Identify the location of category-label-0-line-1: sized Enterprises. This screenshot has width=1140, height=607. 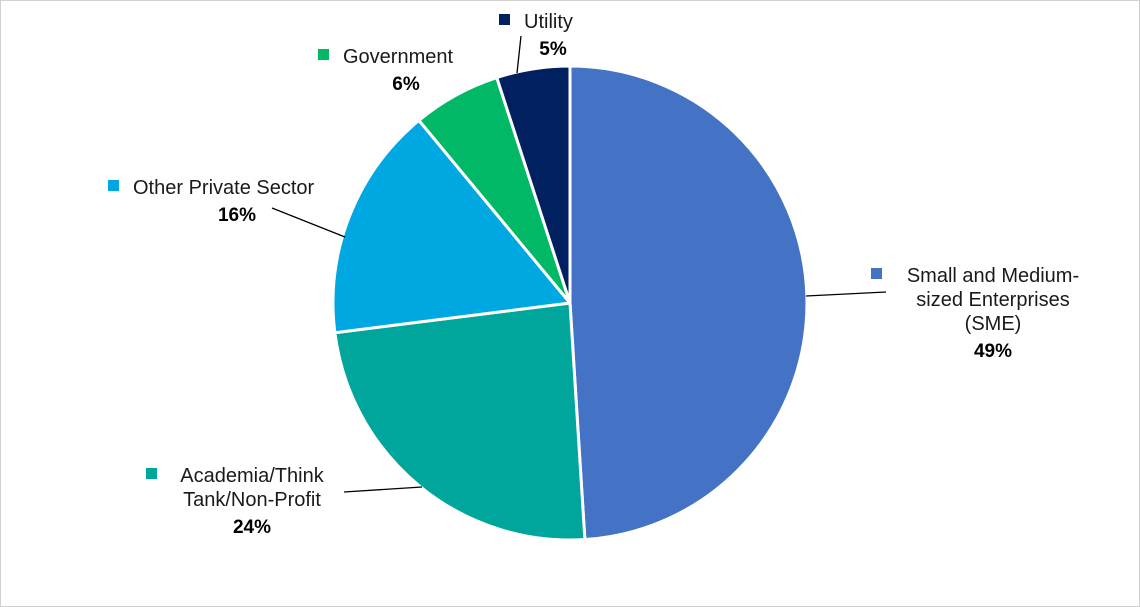
(992, 300).